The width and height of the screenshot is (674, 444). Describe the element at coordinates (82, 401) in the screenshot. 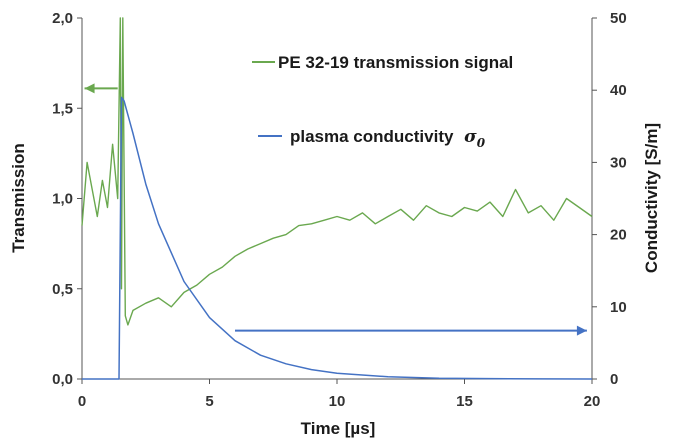

I see `x-tick-label: 0` at that location.